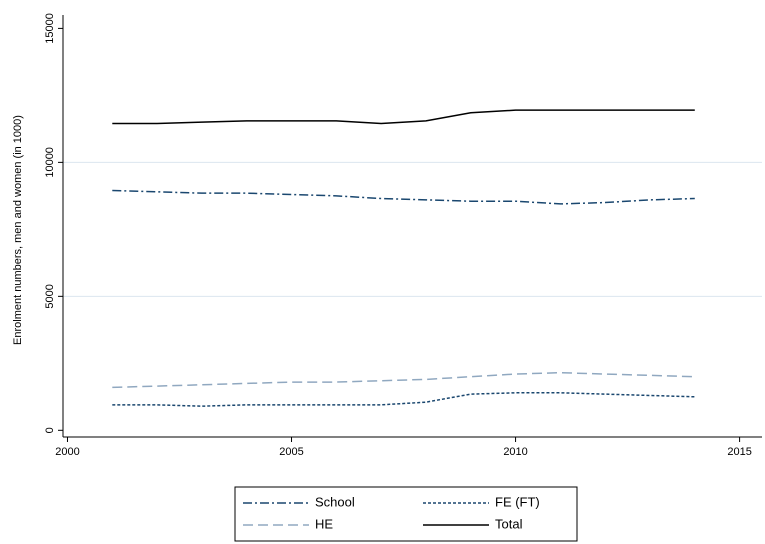 Image resolution: width=765 pixels, height=544 pixels. Describe the element at coordinates (50, 296) in the screenshot. I see `y-tick-label: 5000` at that location.